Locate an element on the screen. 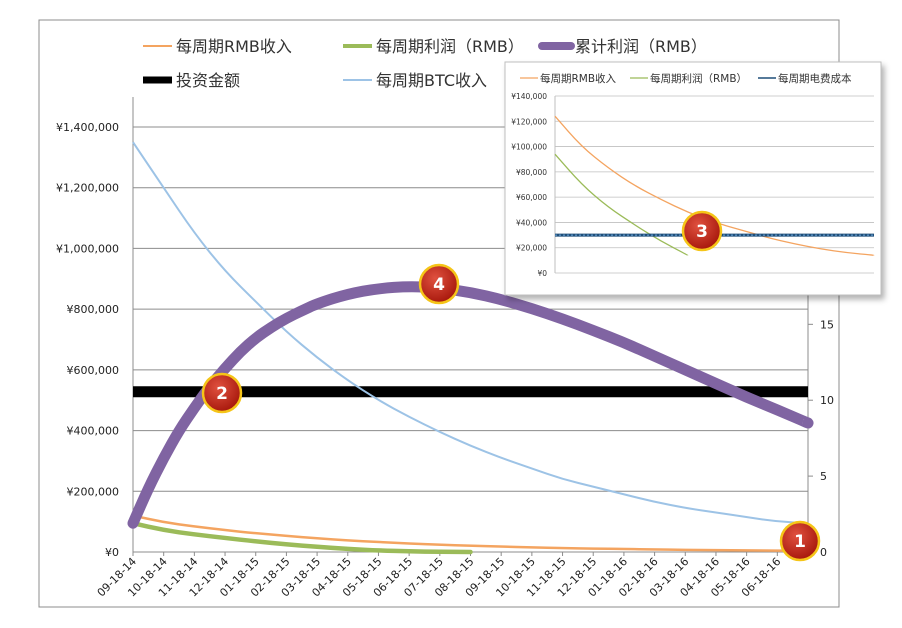  main-left-tick-label: ¥1,200,000 is located at coordinates (87, 188).